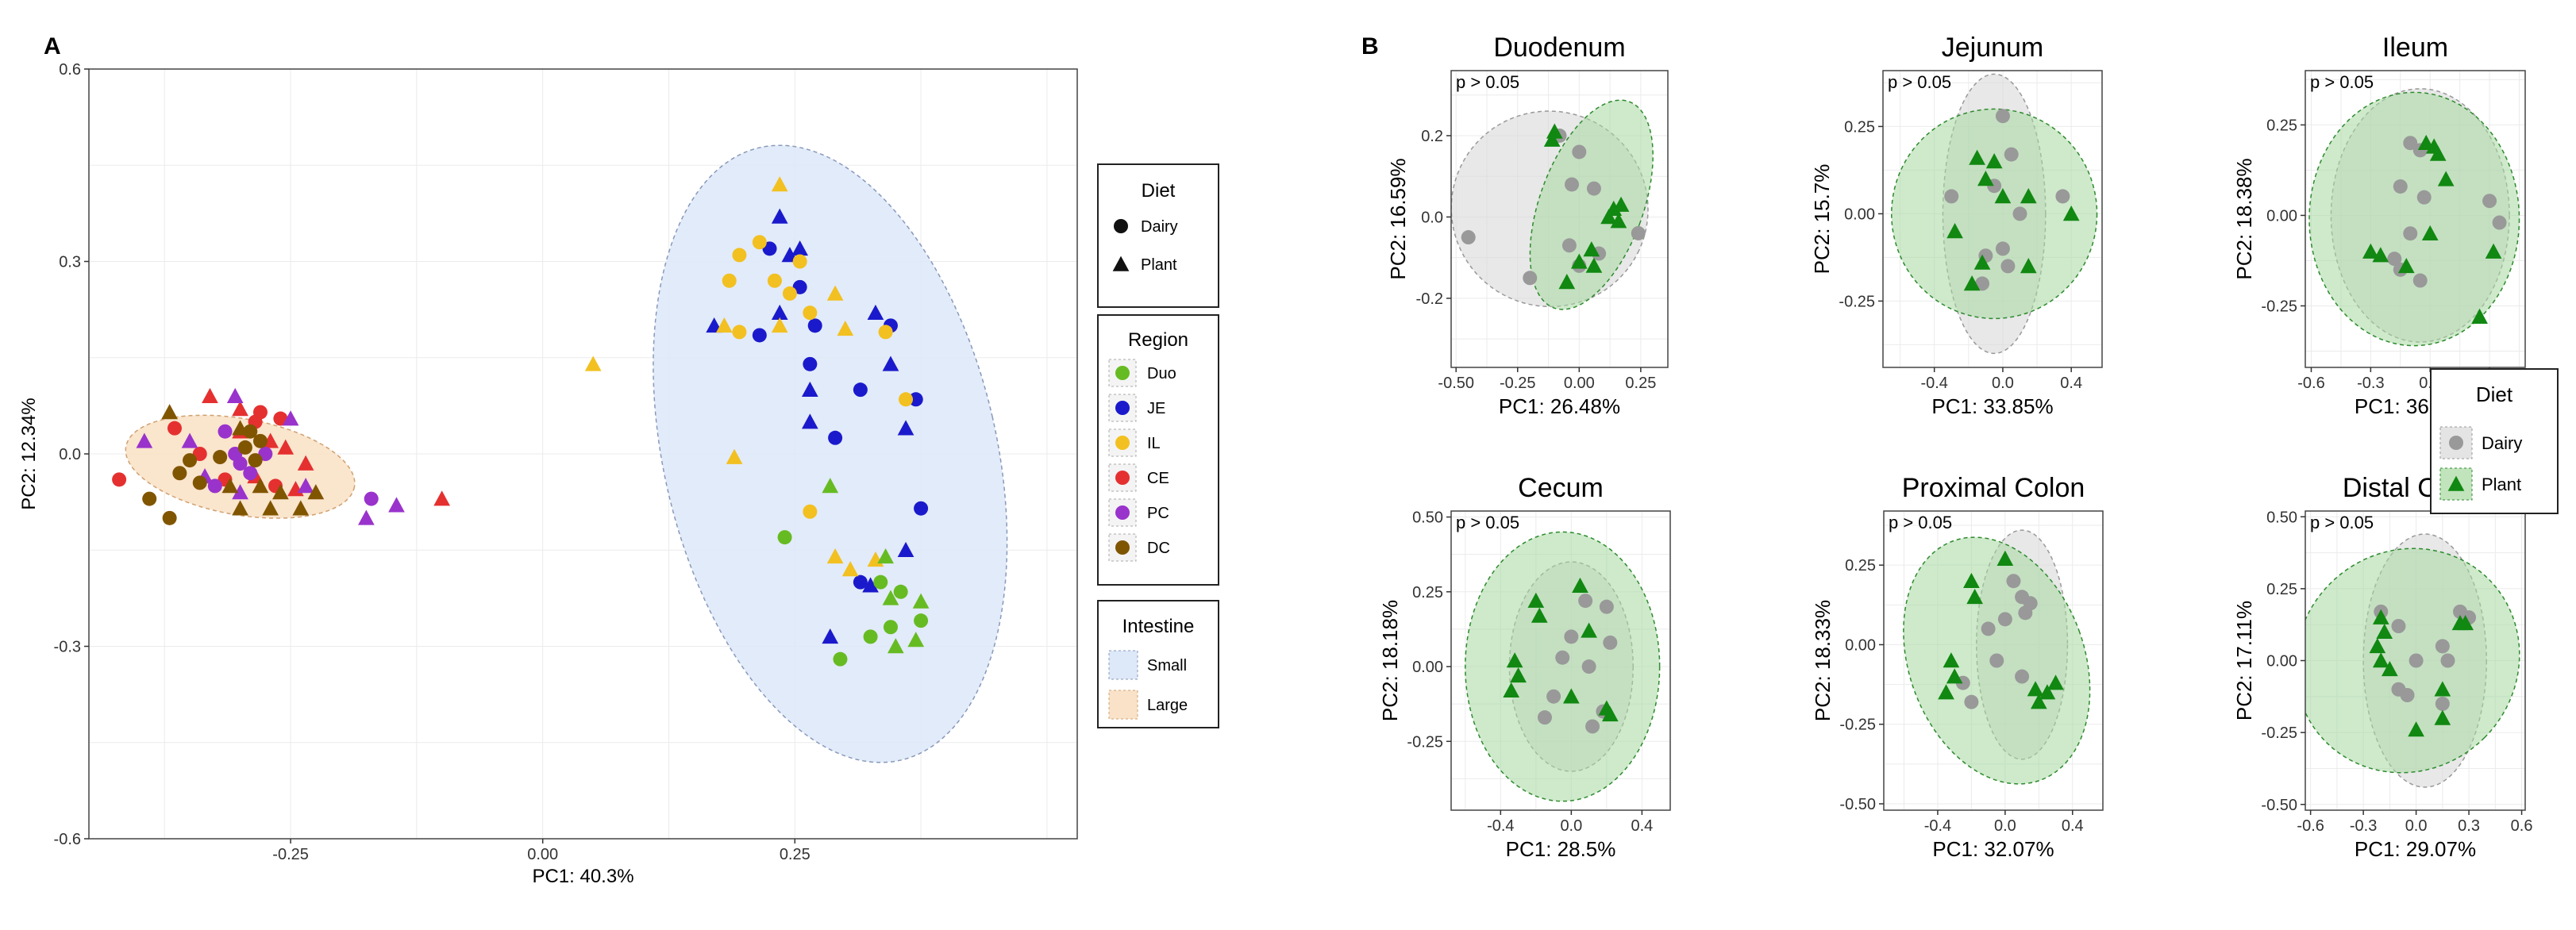 This screenshot has width=2576, height=930. I want to click on facet-title: Jejunum, so click(1993, 48).